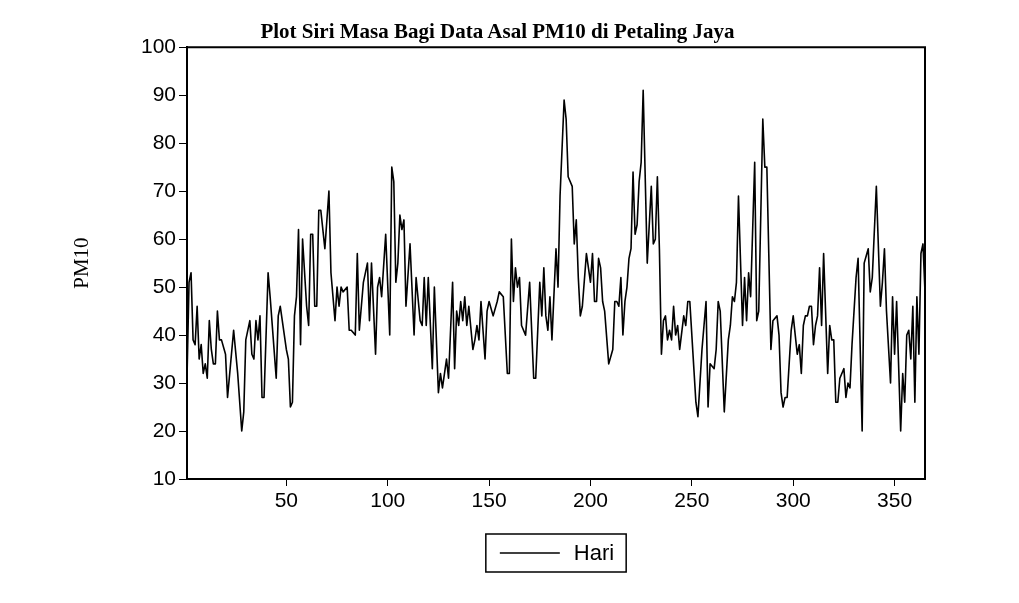  What do you see at coordinates (594, 553) in the screenshot?
I see `legend-label: Hari` at bounding box center [594, 553].